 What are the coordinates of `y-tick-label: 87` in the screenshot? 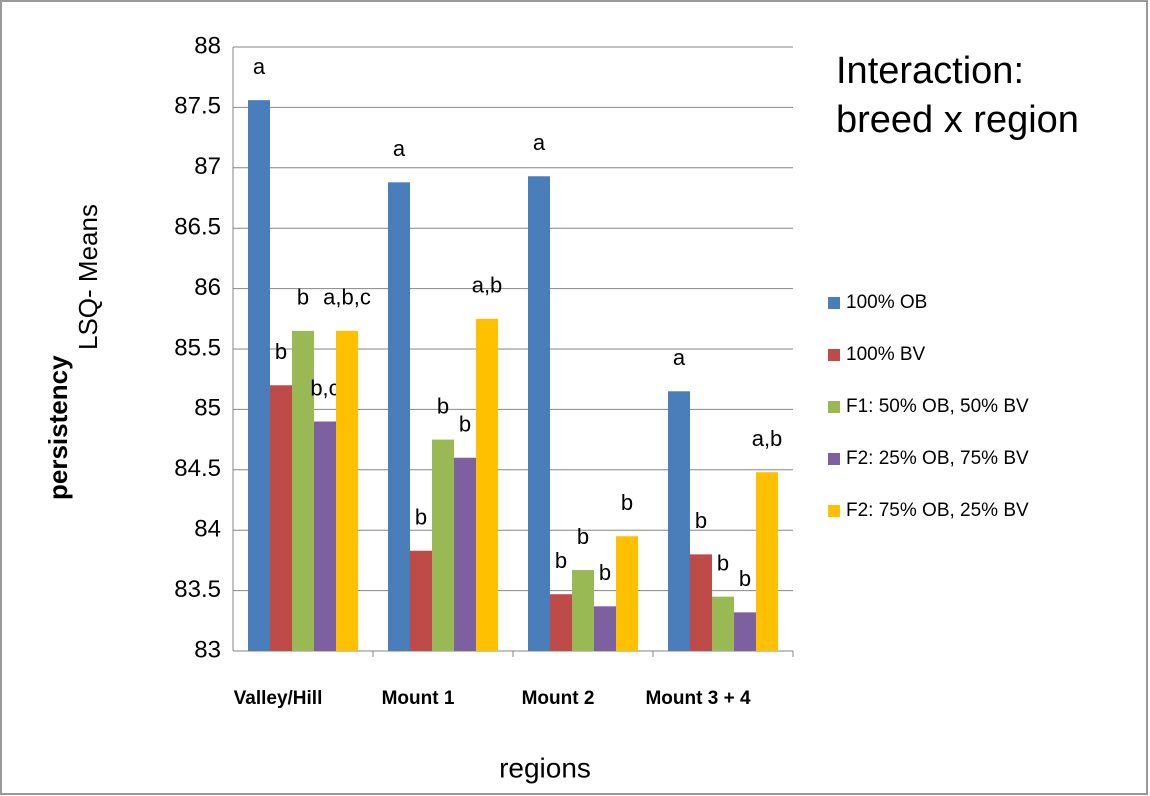 It's located at (207, 166).